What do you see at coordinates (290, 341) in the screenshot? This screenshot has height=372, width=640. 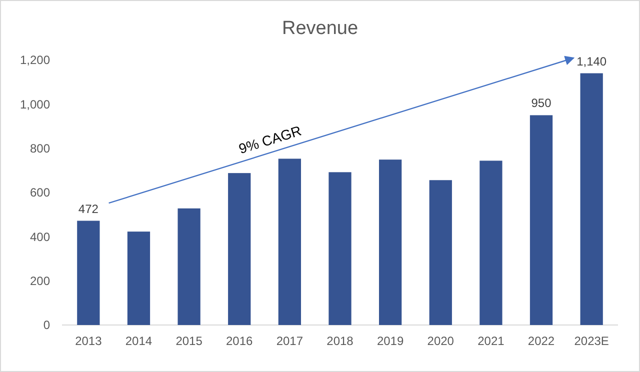 I see `x-tick-label: 2017` at bounding box center [290, 341].